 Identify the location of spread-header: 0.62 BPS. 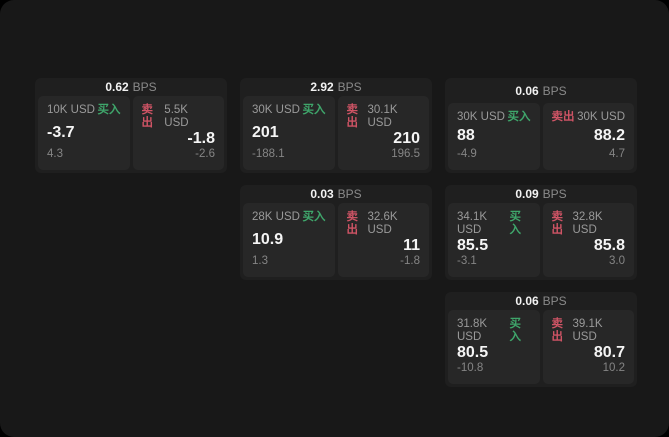
(131, 87).